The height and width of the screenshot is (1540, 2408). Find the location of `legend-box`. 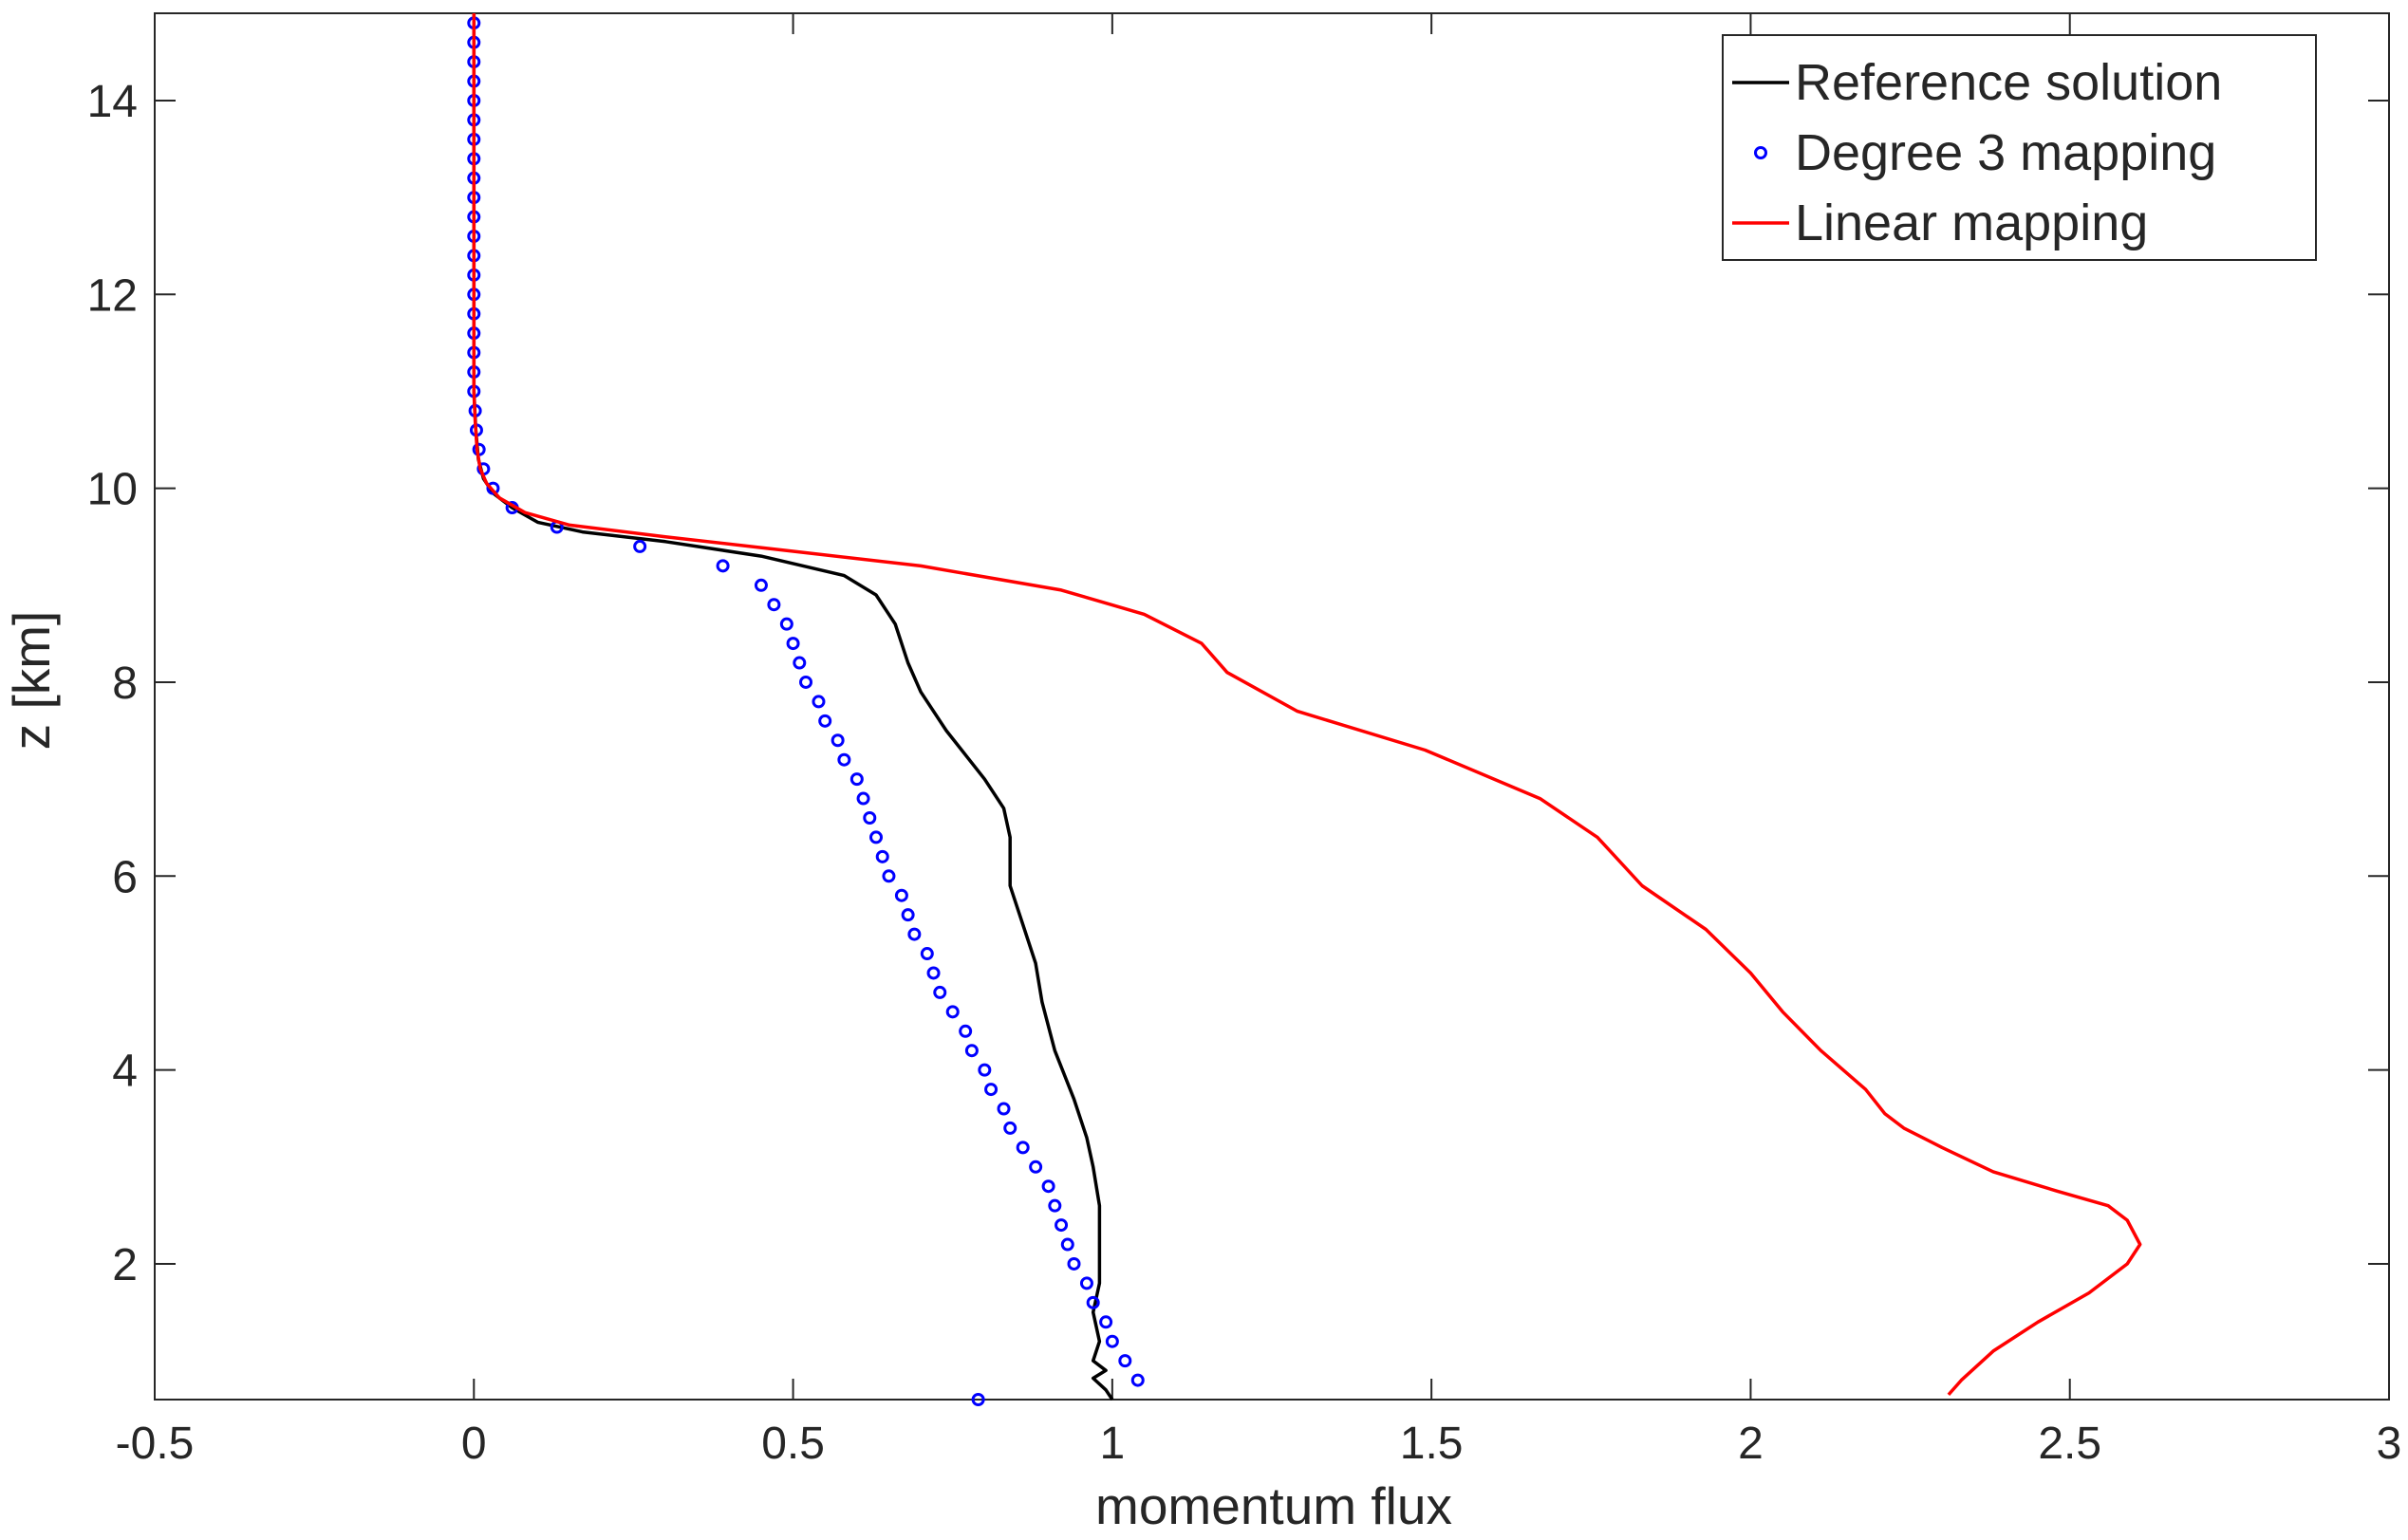

legend-box is located at coordinates (2019, 147).